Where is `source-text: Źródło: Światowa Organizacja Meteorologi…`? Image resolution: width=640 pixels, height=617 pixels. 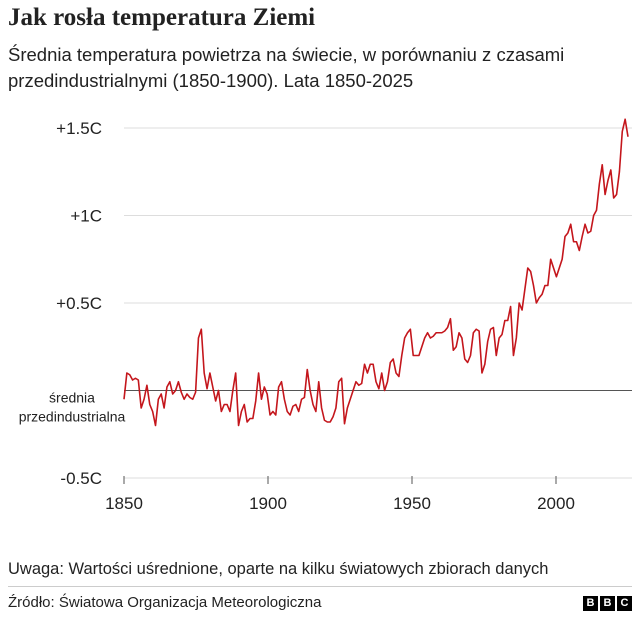
source-text: Źródło: Światowa Organizacja Meteorologi… is located at coordinates (165, 602).